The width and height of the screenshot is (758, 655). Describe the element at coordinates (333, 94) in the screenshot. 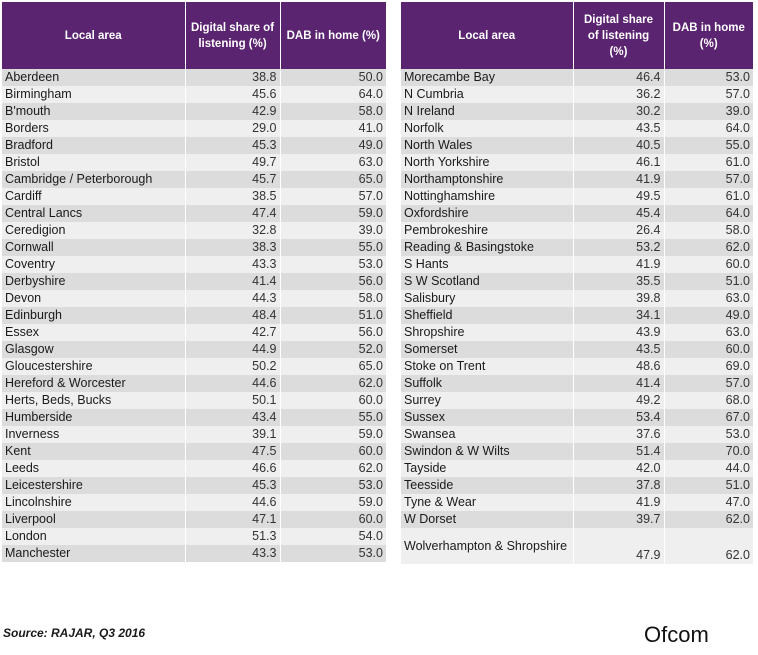

I see `cell-dab-in-home: 64.0` at that location.